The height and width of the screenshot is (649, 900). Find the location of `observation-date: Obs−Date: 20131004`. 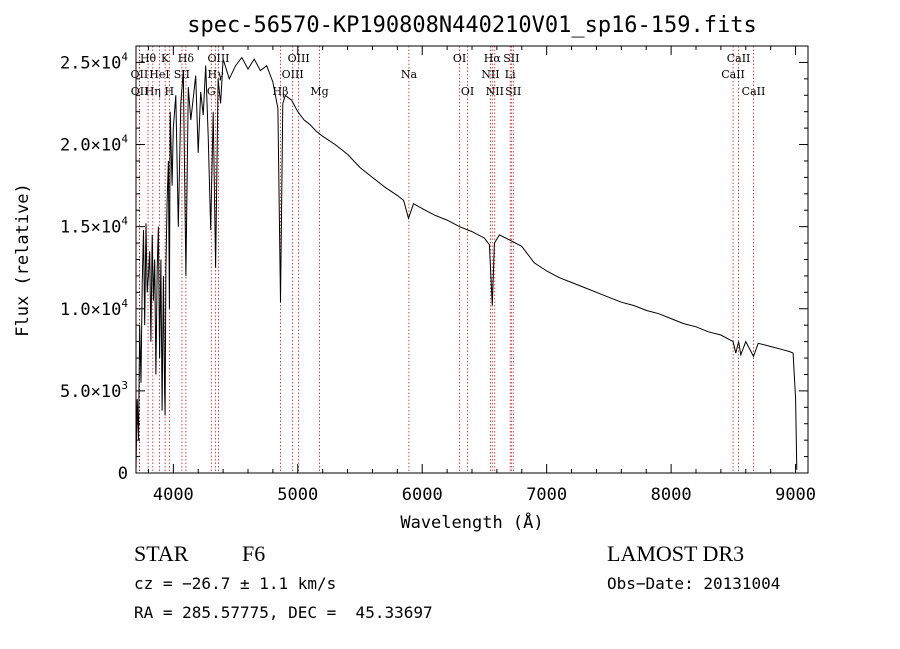

observation-date: Obs−Date: 20131004 is located at coordinates (694, 583).